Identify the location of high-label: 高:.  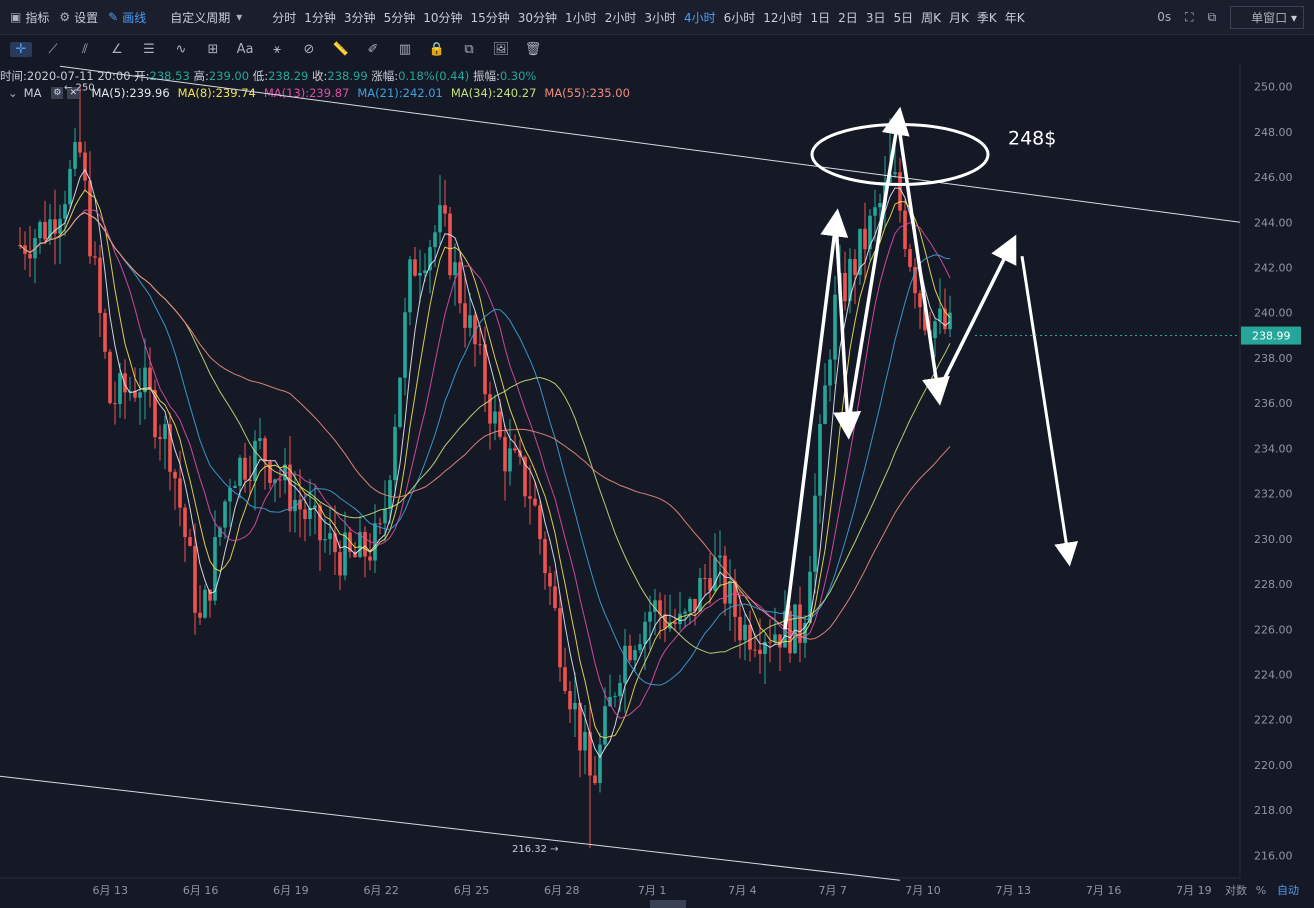
(201, 76).